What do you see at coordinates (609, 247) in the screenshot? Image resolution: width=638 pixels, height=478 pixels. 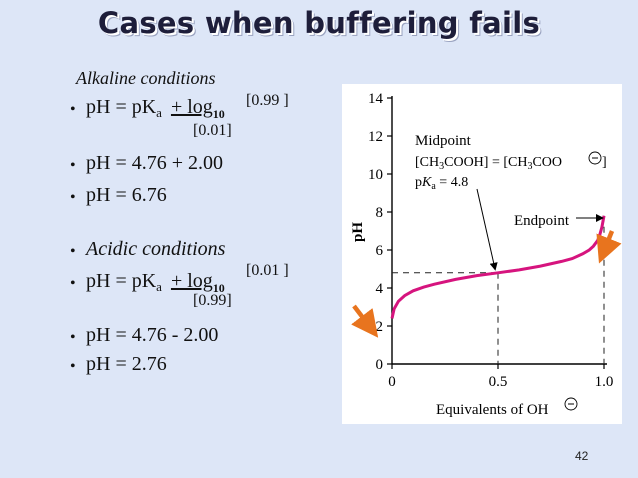 I see `high-ph-highlight-arrow` at bounding box center [609, 247].